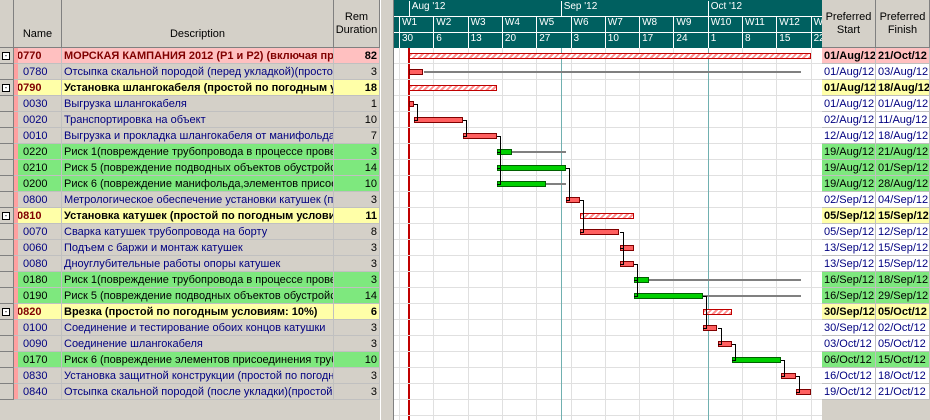 The width and height of the screenshot is (930, 420). What do you see at coordinates (29, 56) in the screenshot?
I see `activity-name-text: 0770` at bounding box center [29, 56].